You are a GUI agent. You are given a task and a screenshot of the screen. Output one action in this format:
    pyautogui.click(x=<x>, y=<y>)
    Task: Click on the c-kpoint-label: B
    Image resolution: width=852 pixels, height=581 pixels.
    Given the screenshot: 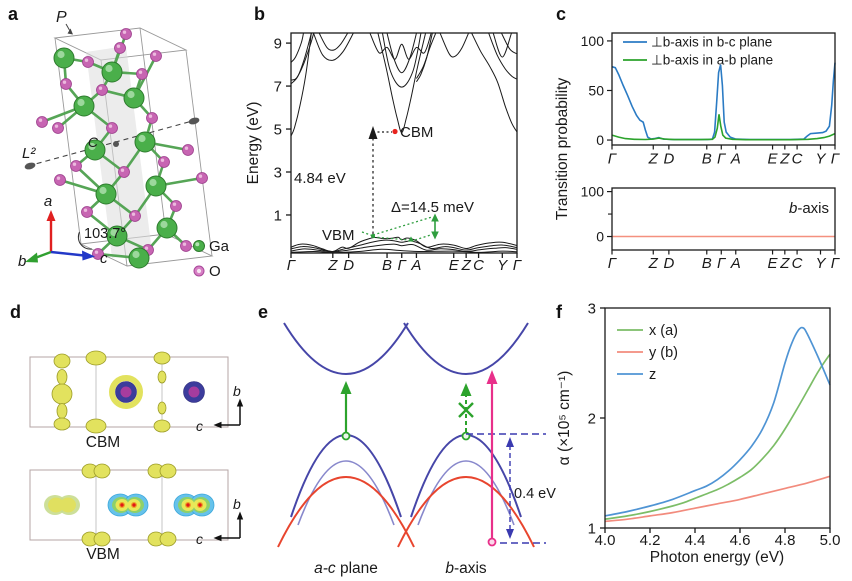 What is the action you would take?
    pyautogui.click(x=707, y=263)
    